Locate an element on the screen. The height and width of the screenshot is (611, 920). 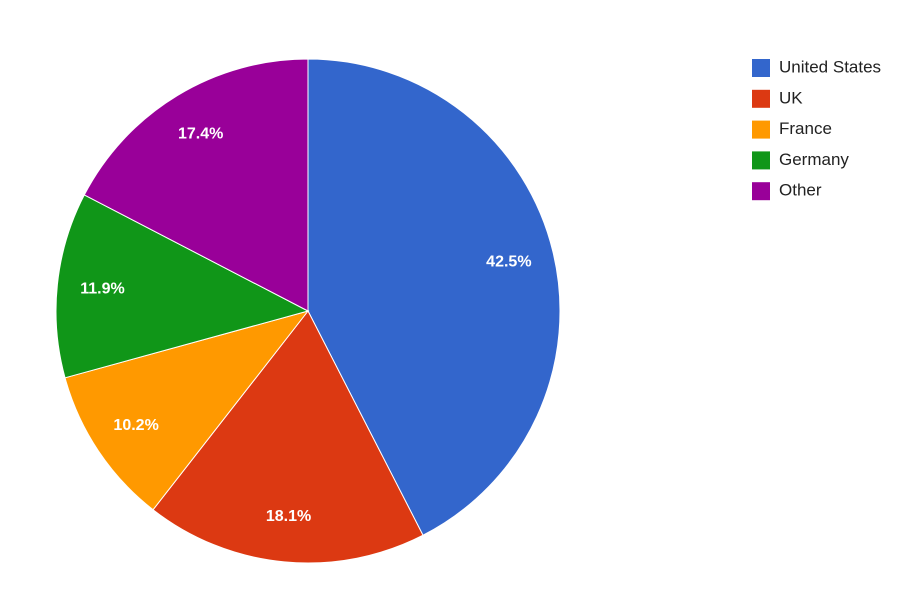
slice-label: 18.1% is located at coordinates (288, 516).